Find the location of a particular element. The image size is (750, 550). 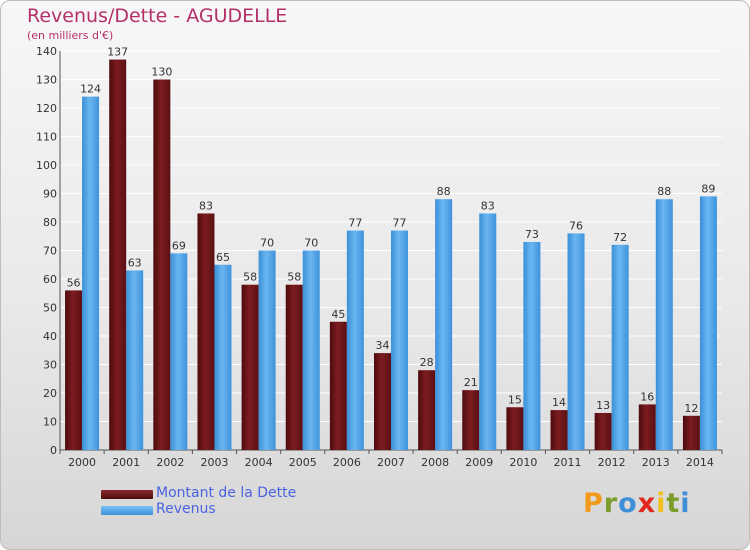

proxiti-logo: Proxiti is located at coordinates (637, 503).